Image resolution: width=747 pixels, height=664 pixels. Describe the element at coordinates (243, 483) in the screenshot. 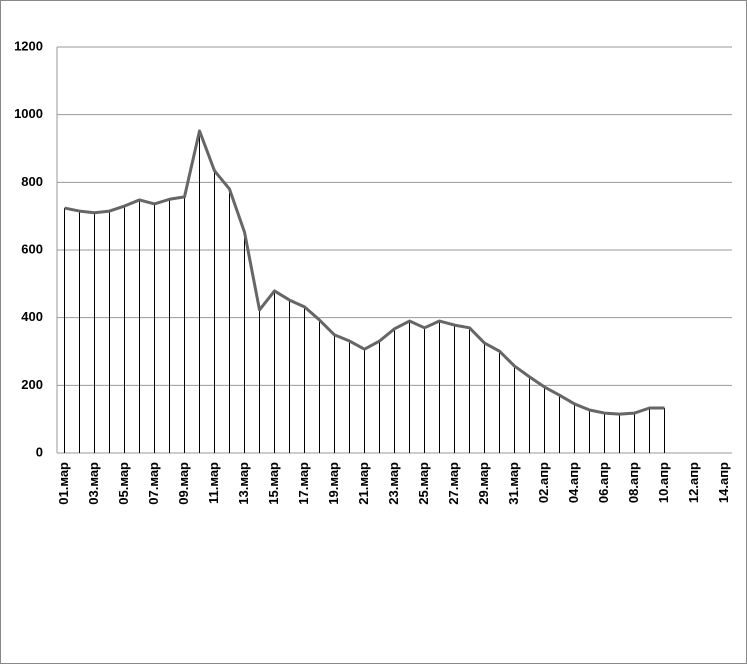

I see `x-tick-label: 13.мар` at that location.